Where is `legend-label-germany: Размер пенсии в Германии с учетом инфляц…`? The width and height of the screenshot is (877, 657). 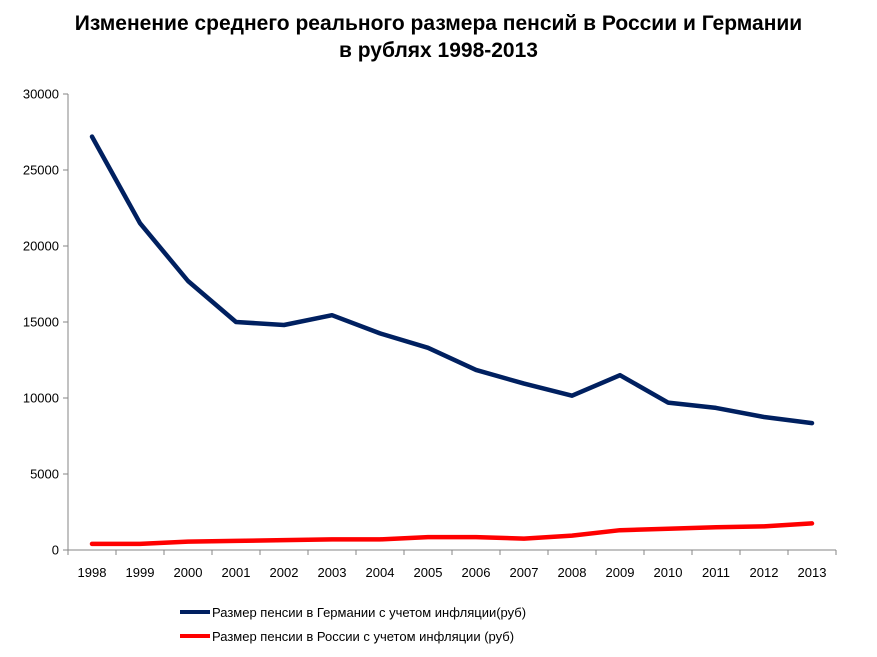 legend-label-germany: Размер пенсии в Германии с учетом инфляц… is located at coordinates (369, 612).